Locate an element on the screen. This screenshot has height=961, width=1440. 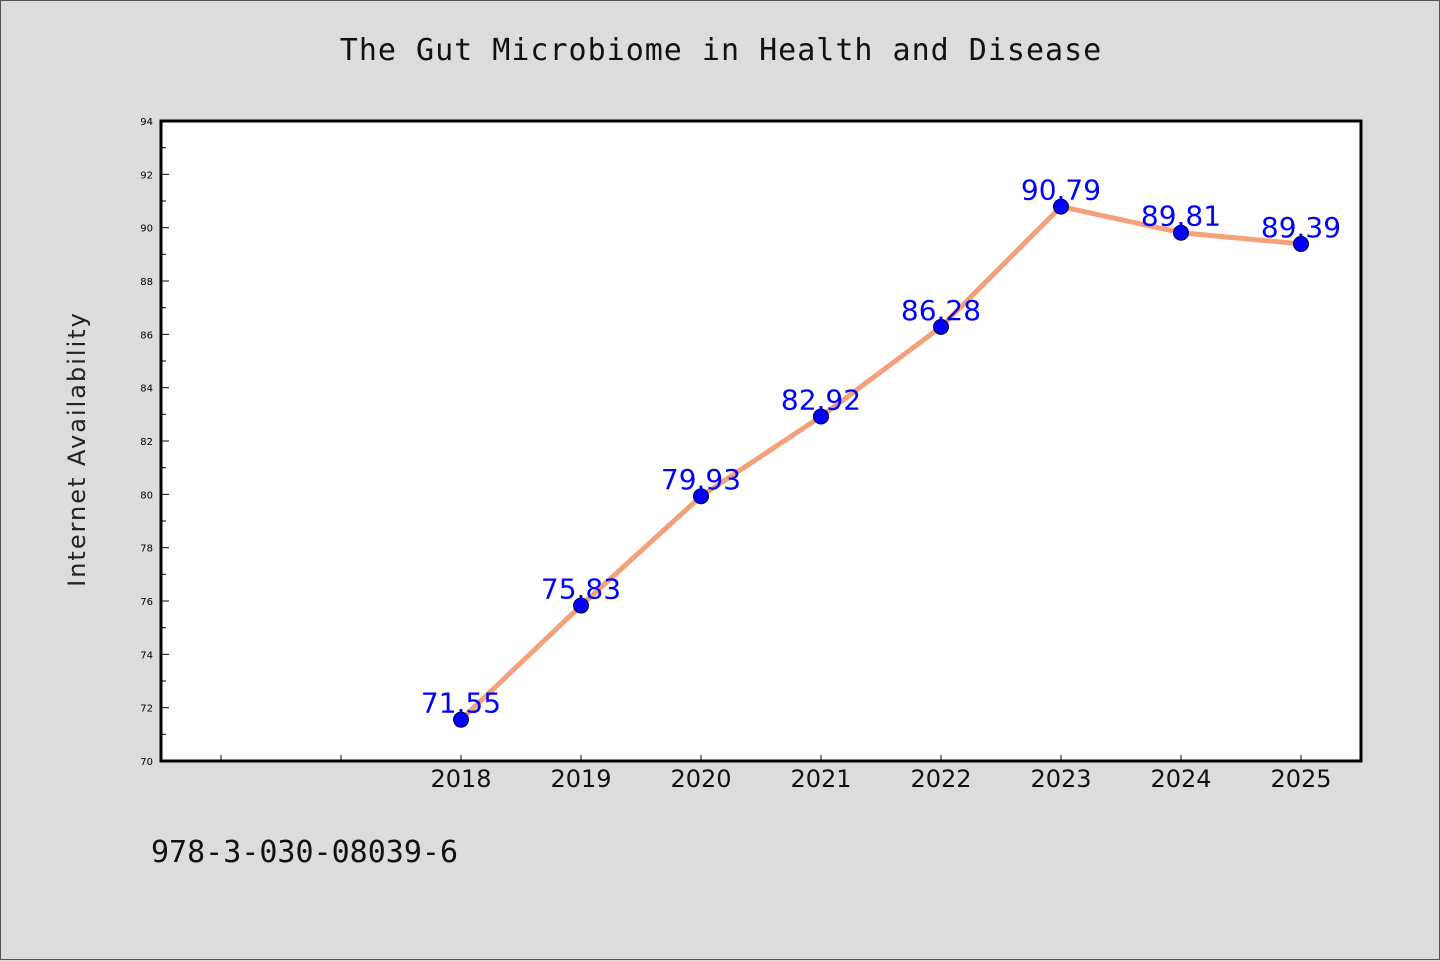
x-tick-label: 2023 is located at coordinates (1060, 779).